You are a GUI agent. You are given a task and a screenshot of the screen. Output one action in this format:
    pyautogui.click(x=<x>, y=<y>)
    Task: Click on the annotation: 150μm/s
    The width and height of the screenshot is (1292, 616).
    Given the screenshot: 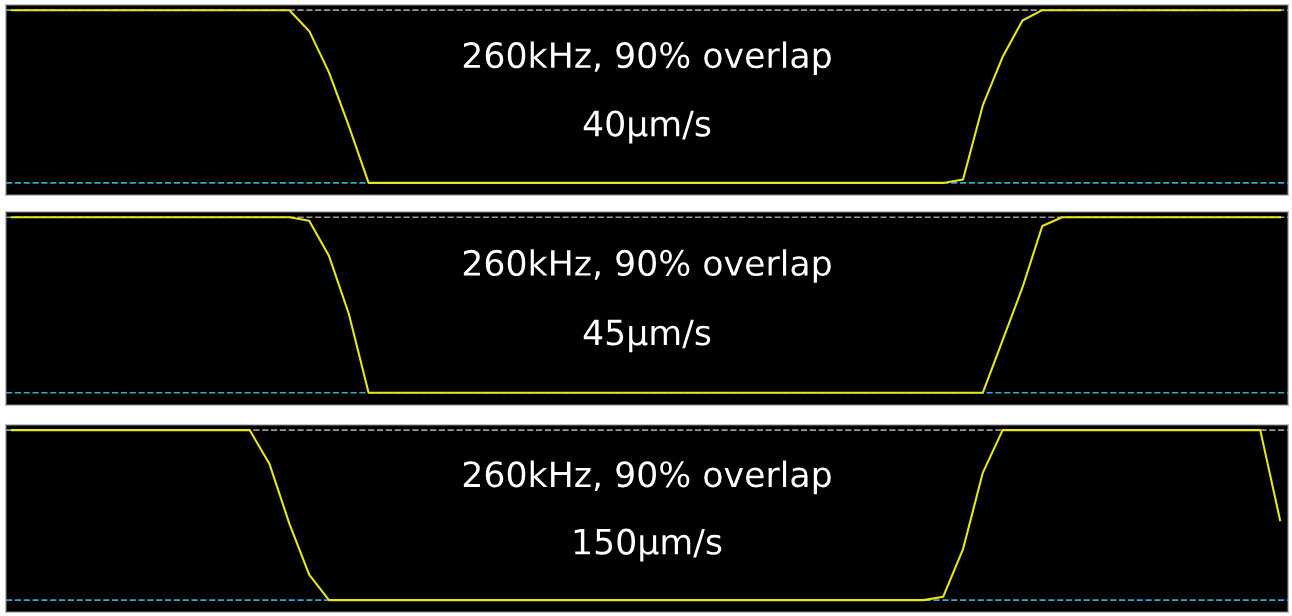 What is the action you would take?
    pyautogui.click(x=648, y=545)
    